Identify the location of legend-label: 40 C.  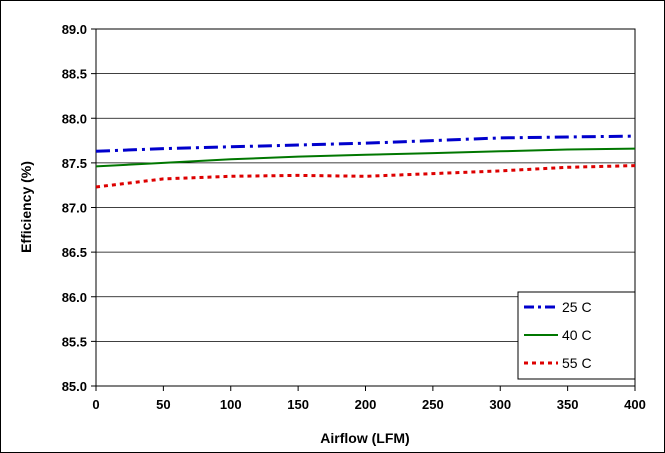
(577, 335).